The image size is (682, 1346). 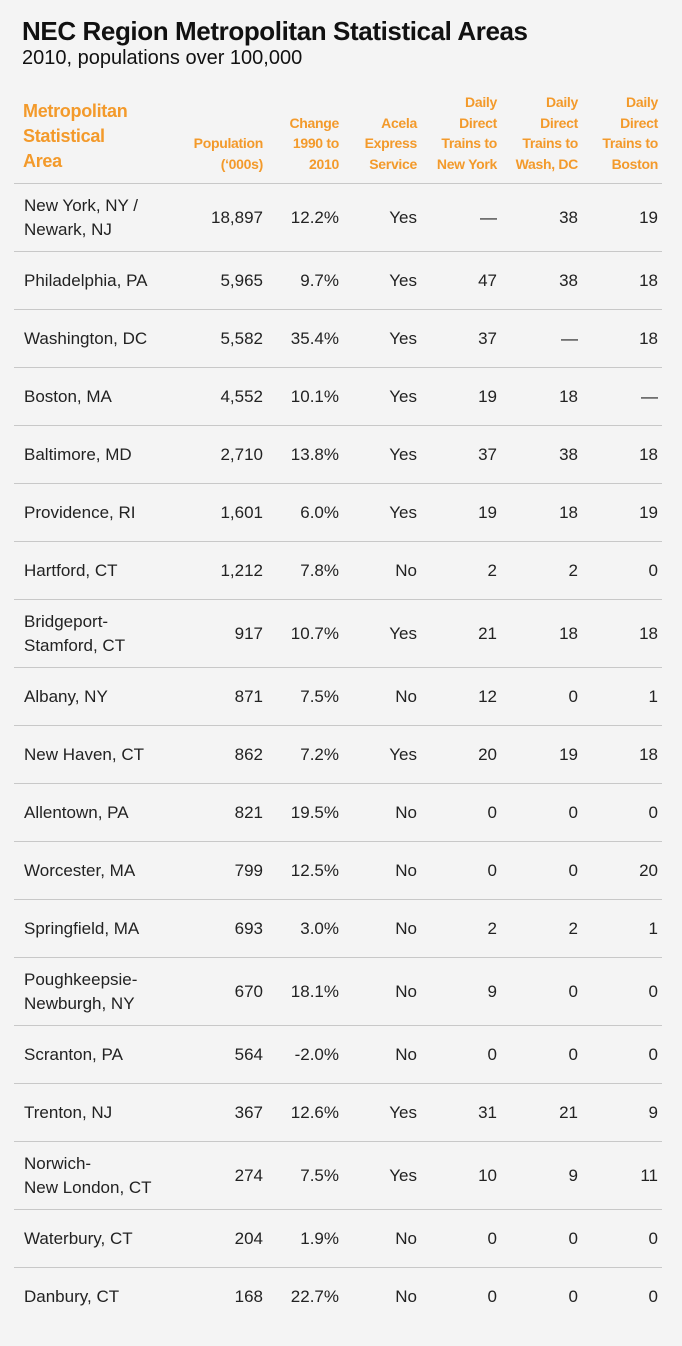 What do you see at coordinates (305, 1054) in the screenshot?
I see `cell: -2.0%` at bounding box center [305, 1054].